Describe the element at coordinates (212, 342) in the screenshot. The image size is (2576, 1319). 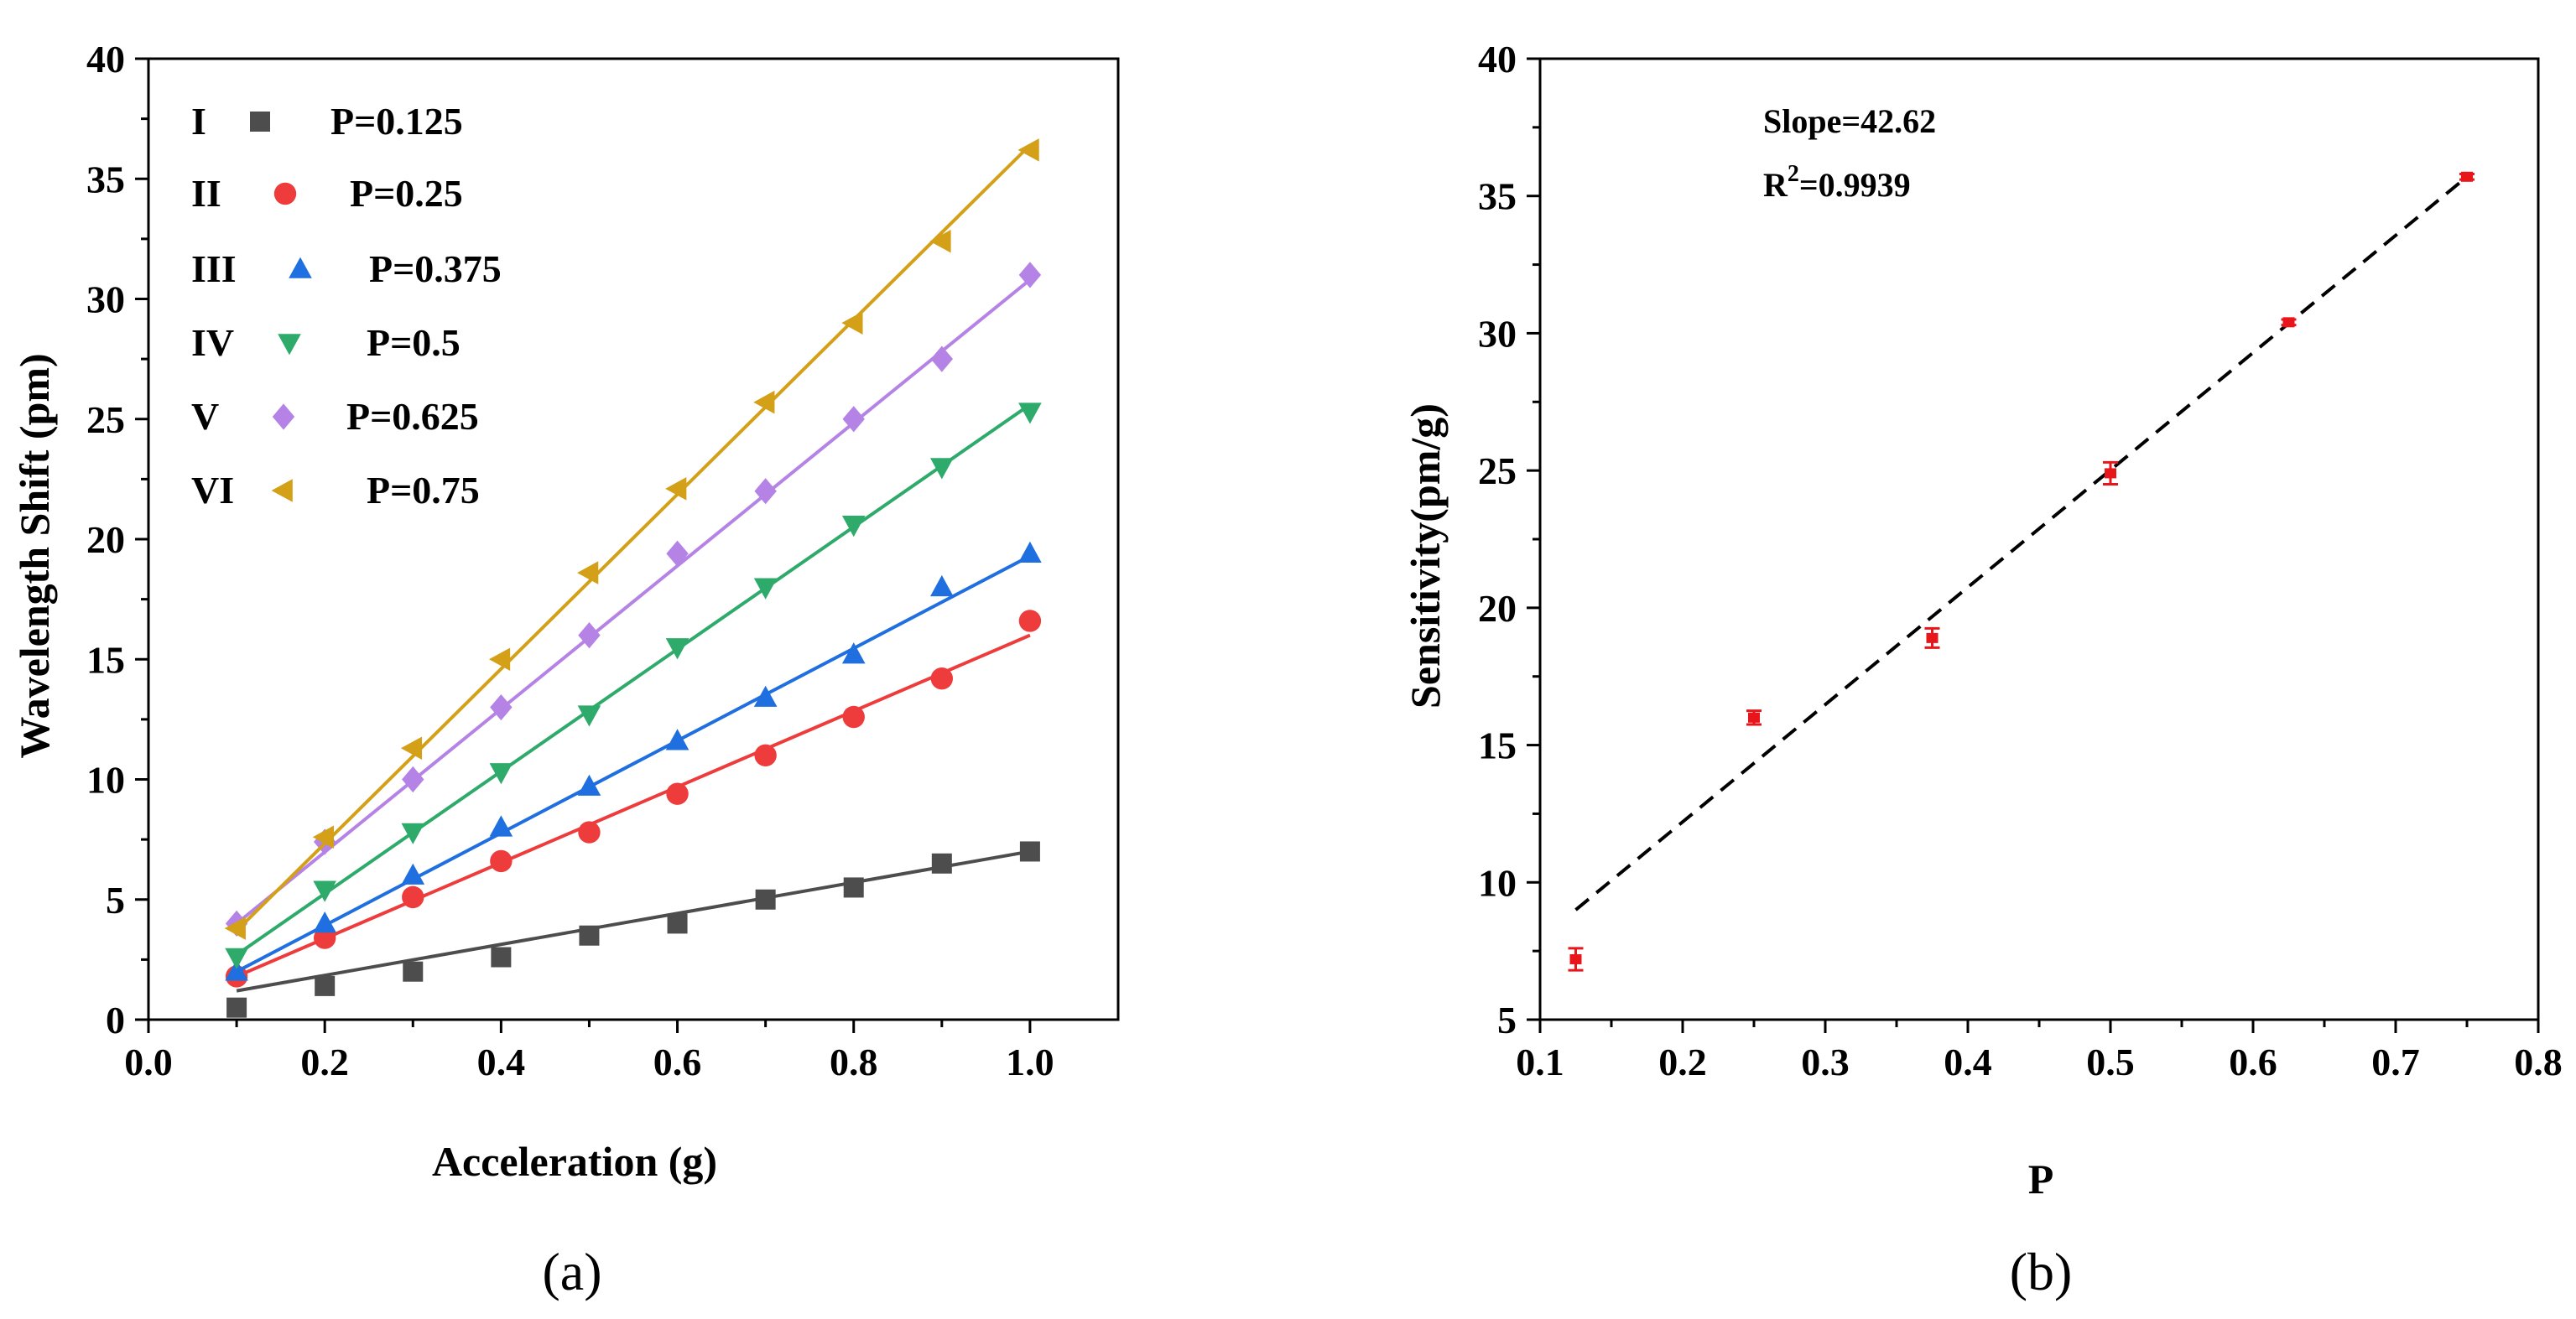
I see `legend-roman: IV` at that location.